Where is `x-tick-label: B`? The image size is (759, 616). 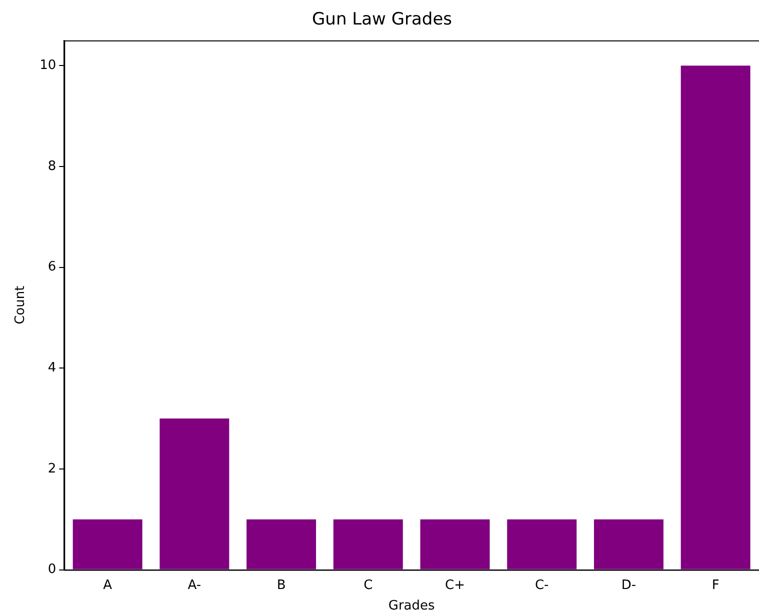 x-tick-label: B is located at coordinates (281, 585).